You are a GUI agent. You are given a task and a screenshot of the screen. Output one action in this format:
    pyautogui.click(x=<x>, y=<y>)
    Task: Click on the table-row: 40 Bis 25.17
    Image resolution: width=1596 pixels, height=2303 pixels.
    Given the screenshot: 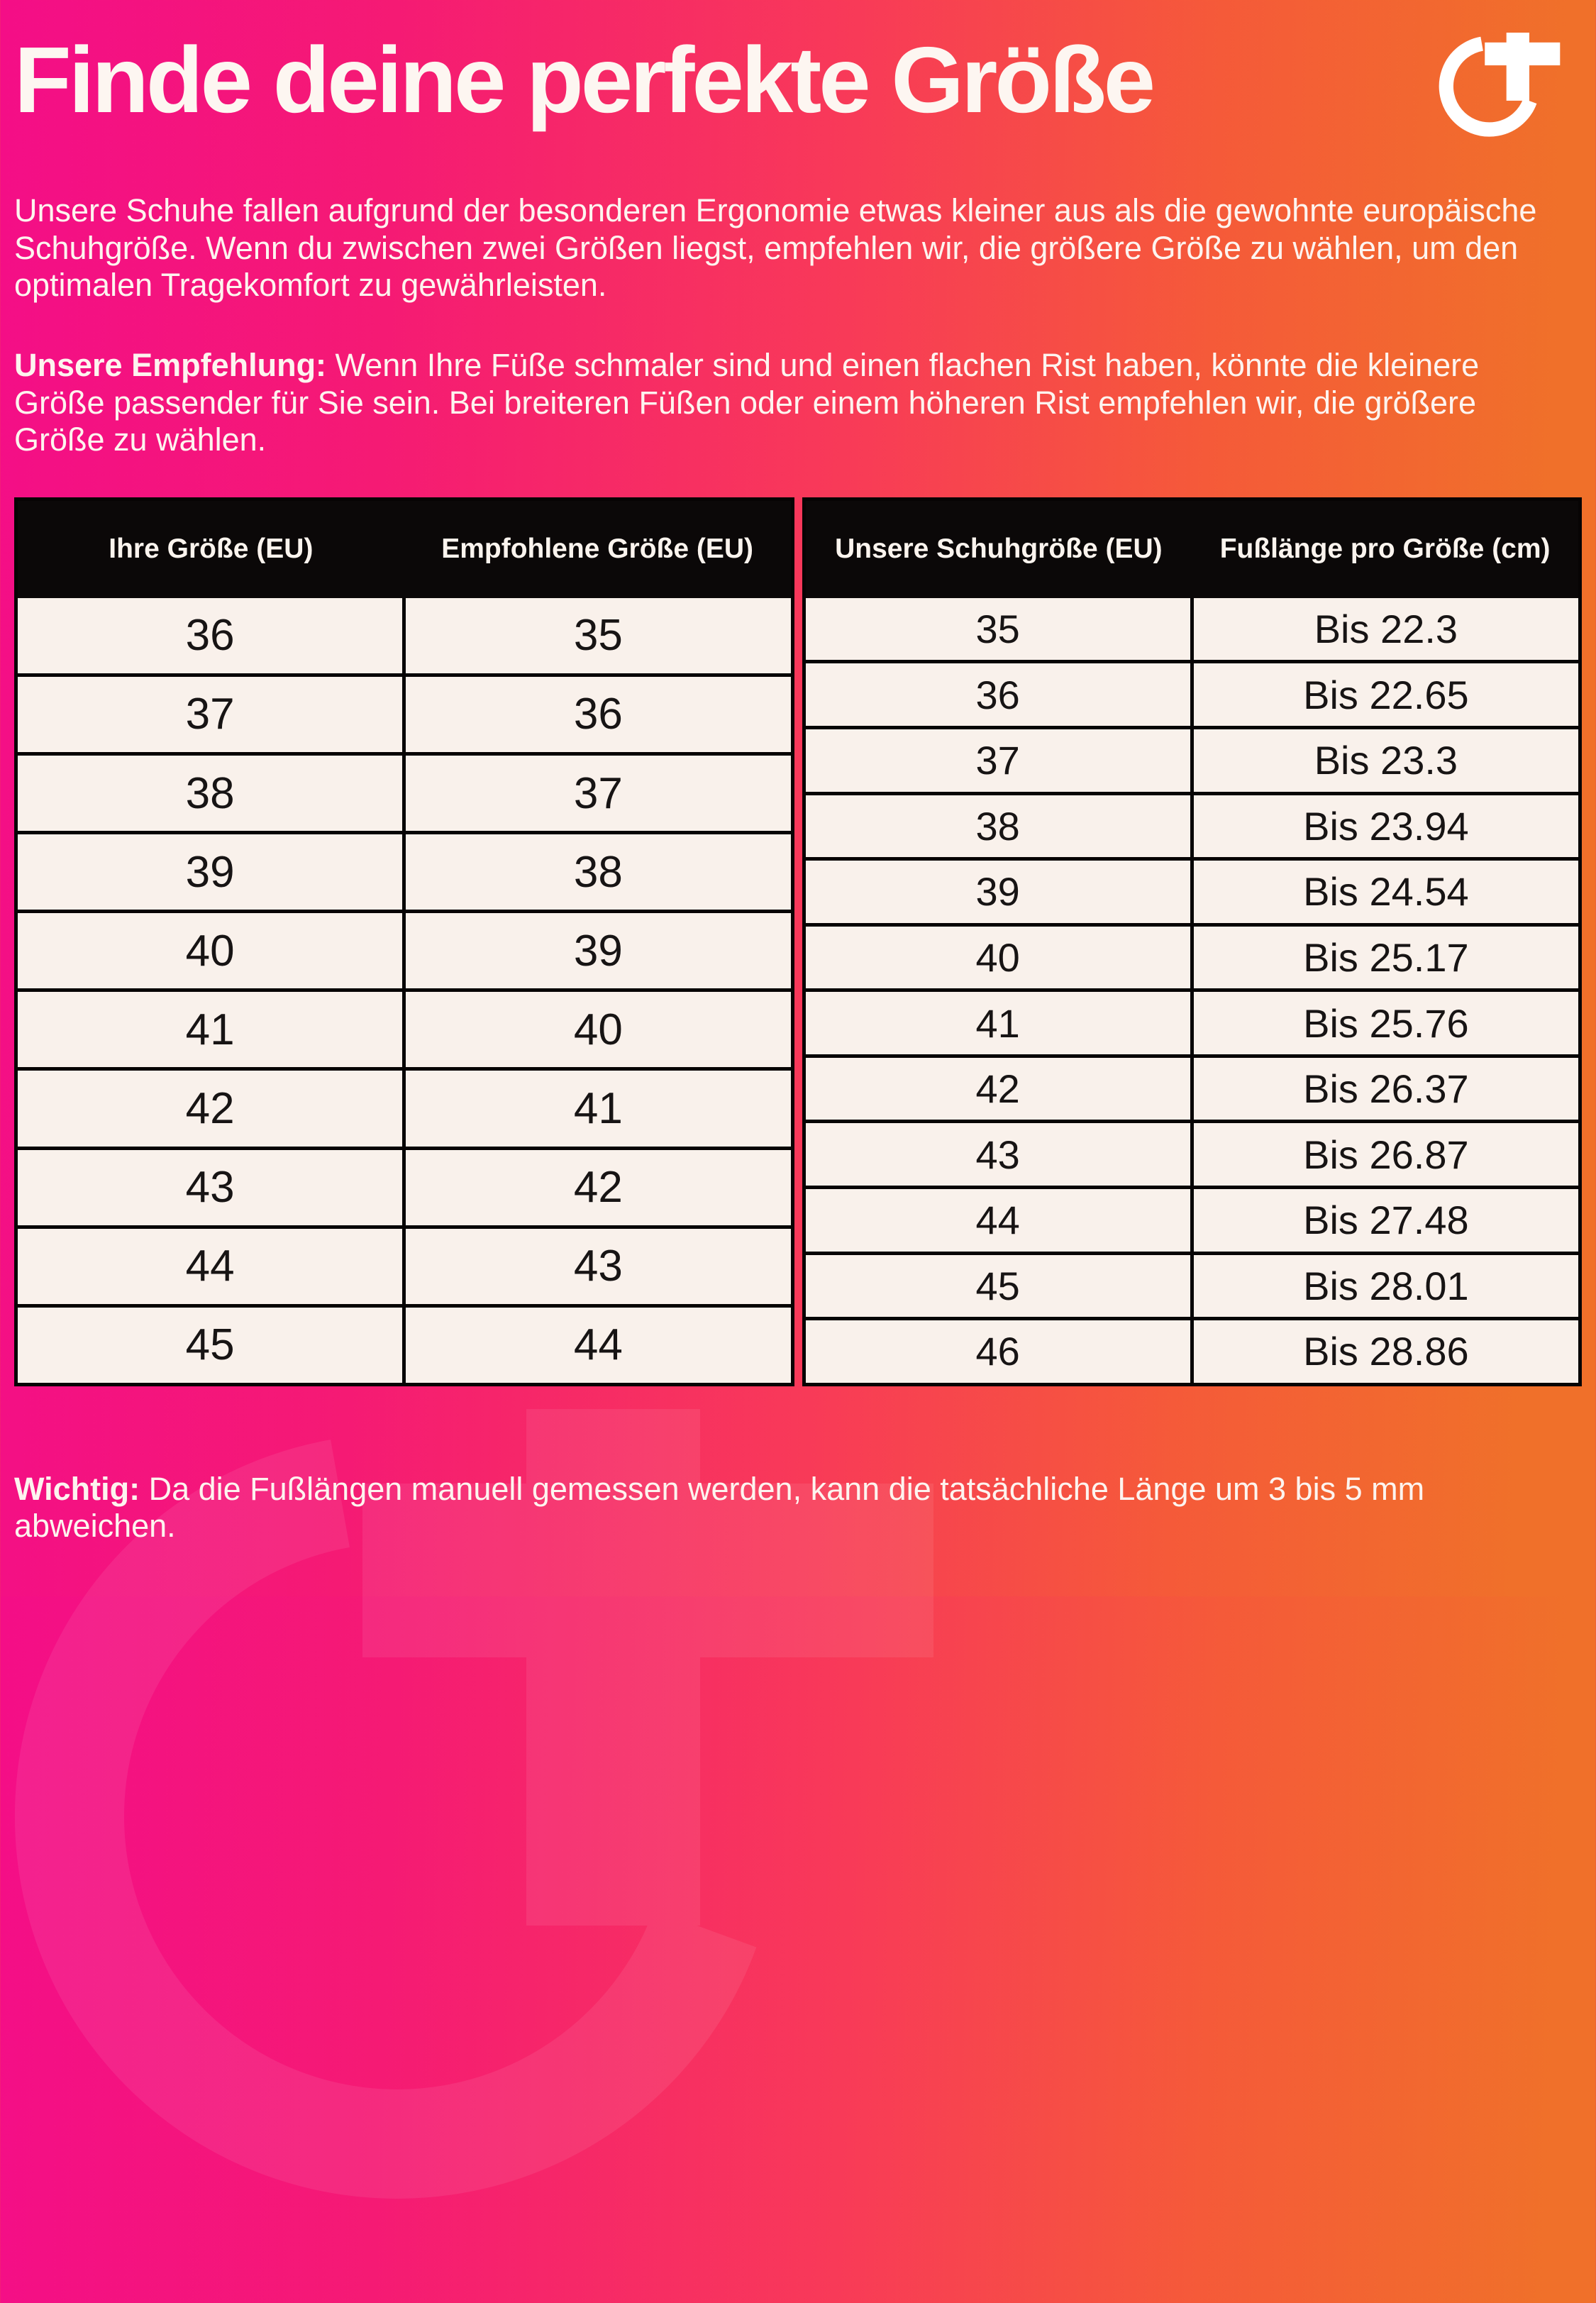 What is the action you would take?
    pyautogui.click(x=1191, y=956)
    